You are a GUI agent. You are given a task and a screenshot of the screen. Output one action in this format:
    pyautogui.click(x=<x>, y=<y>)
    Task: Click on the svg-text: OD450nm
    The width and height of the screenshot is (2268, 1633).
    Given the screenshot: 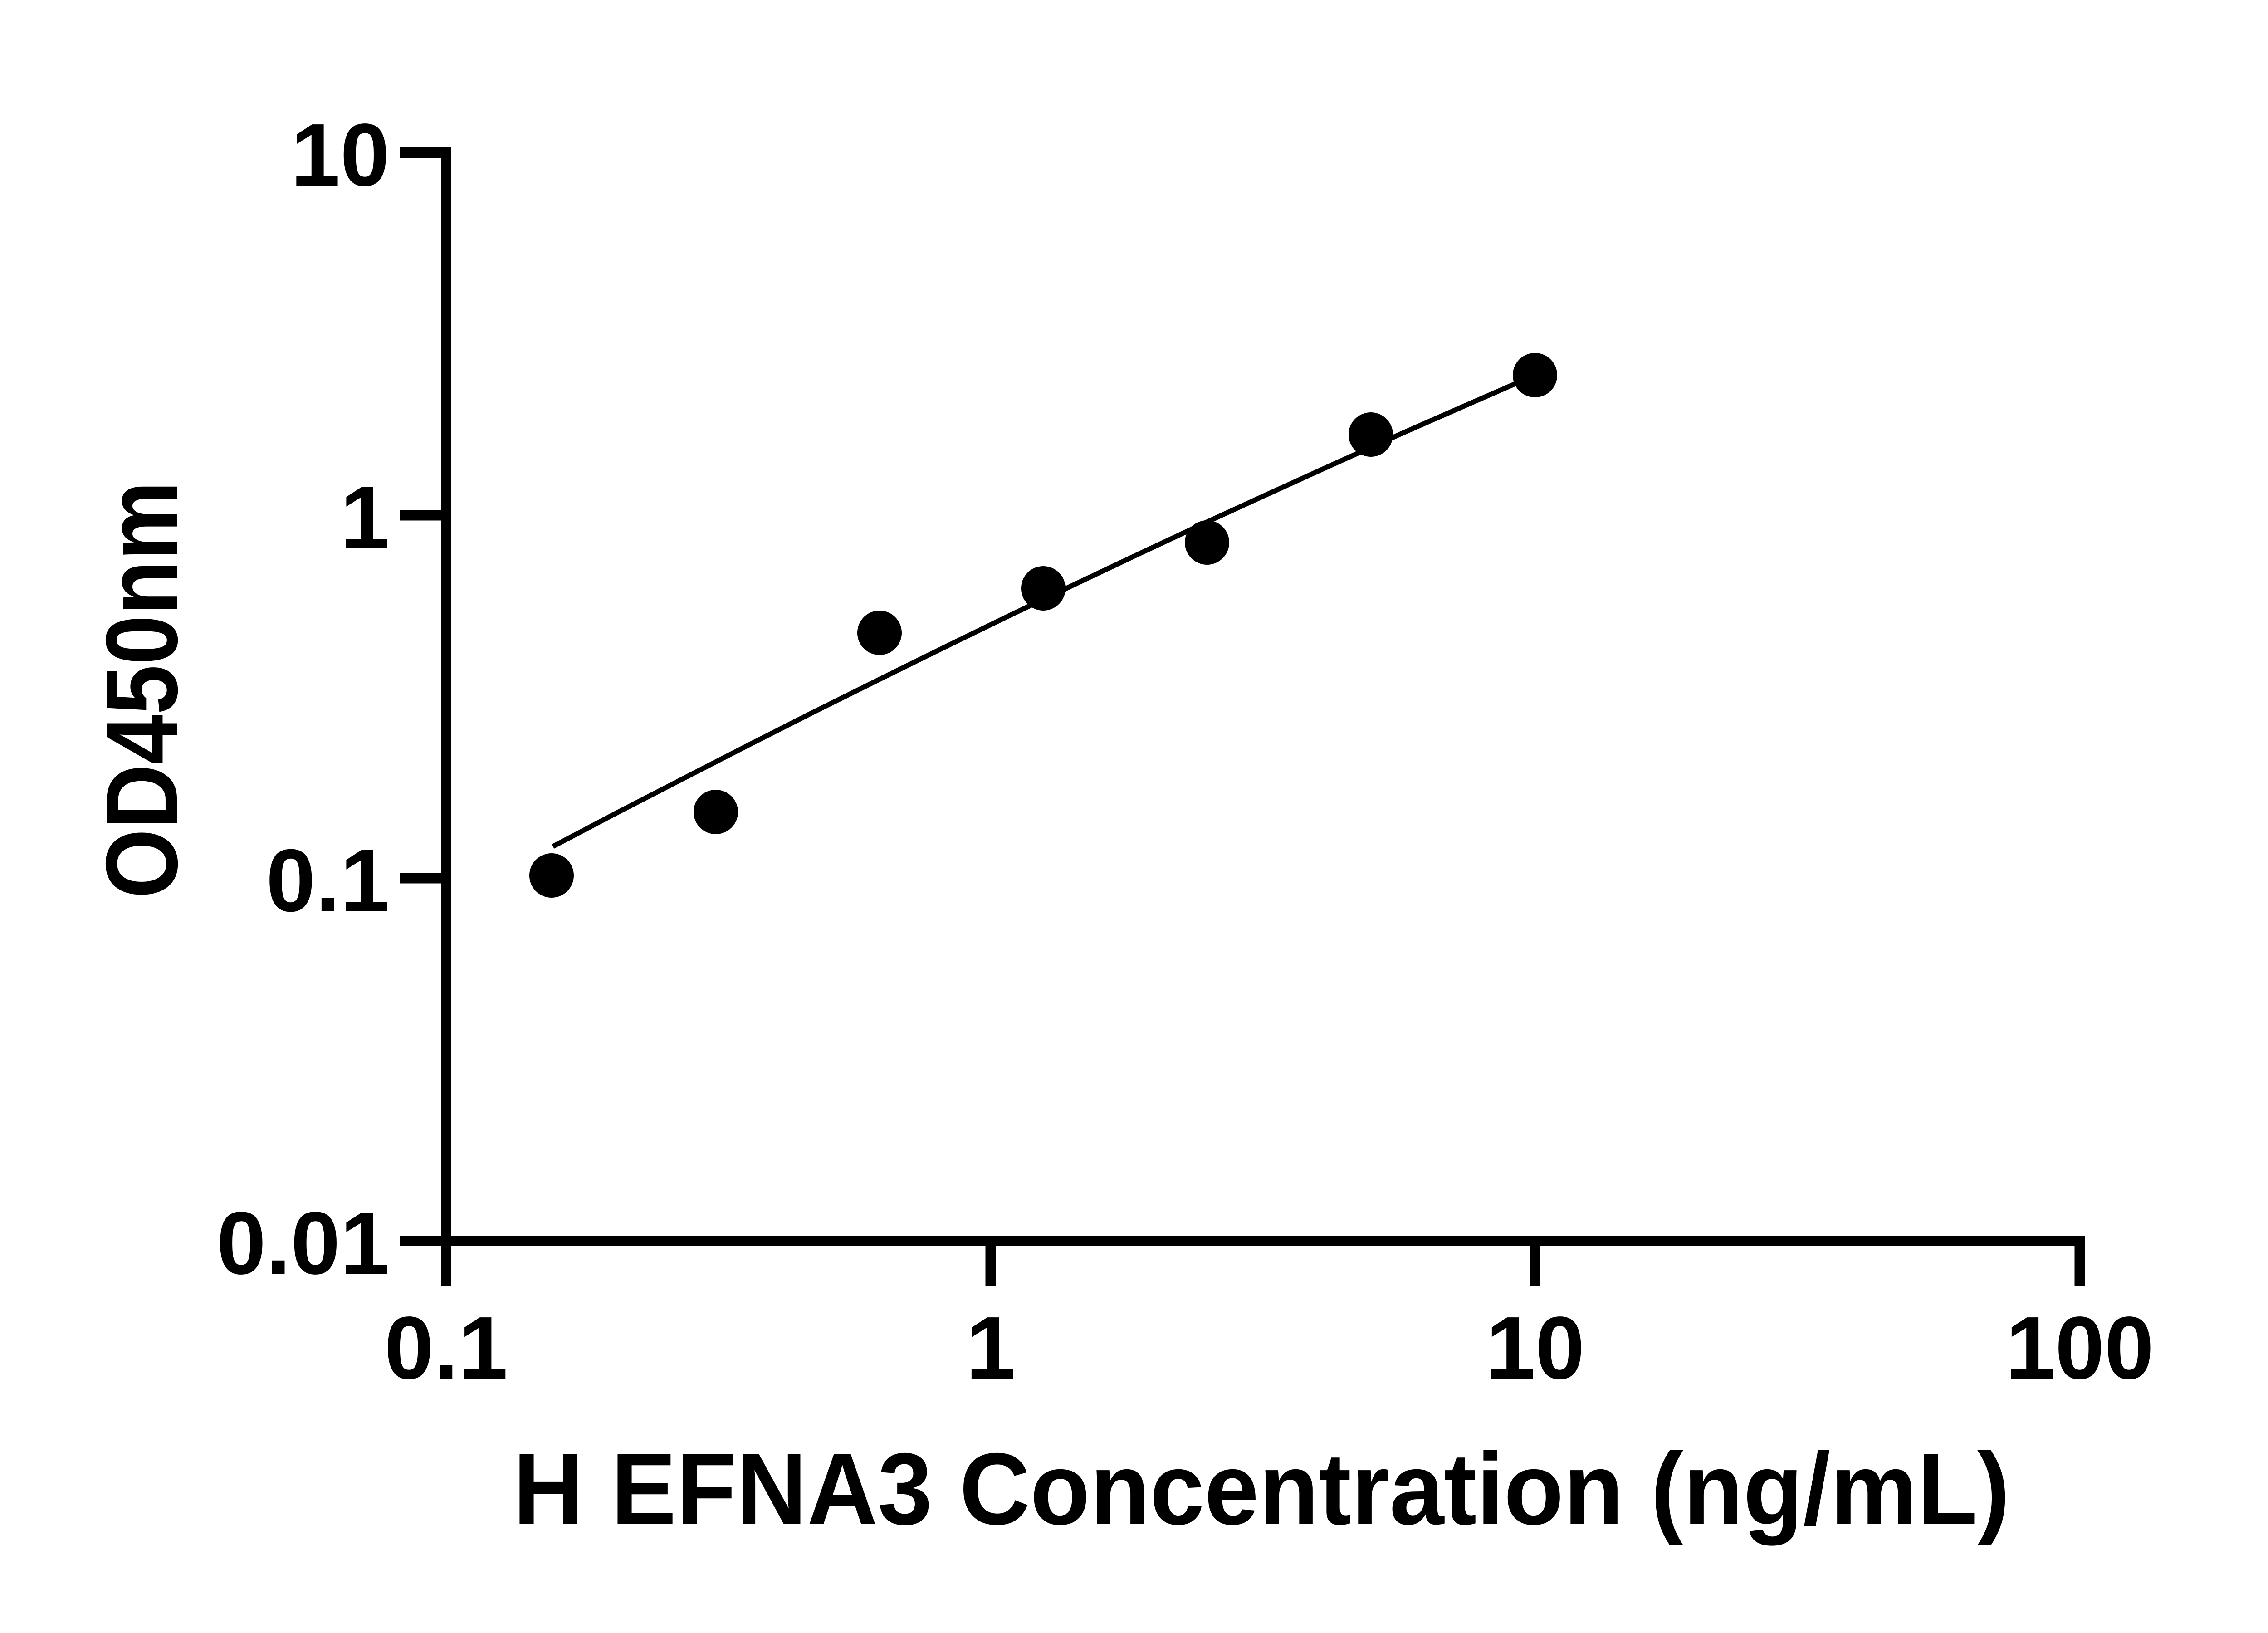 What is the action you would take?
    pyautogui.click(x=141, y=690)
    